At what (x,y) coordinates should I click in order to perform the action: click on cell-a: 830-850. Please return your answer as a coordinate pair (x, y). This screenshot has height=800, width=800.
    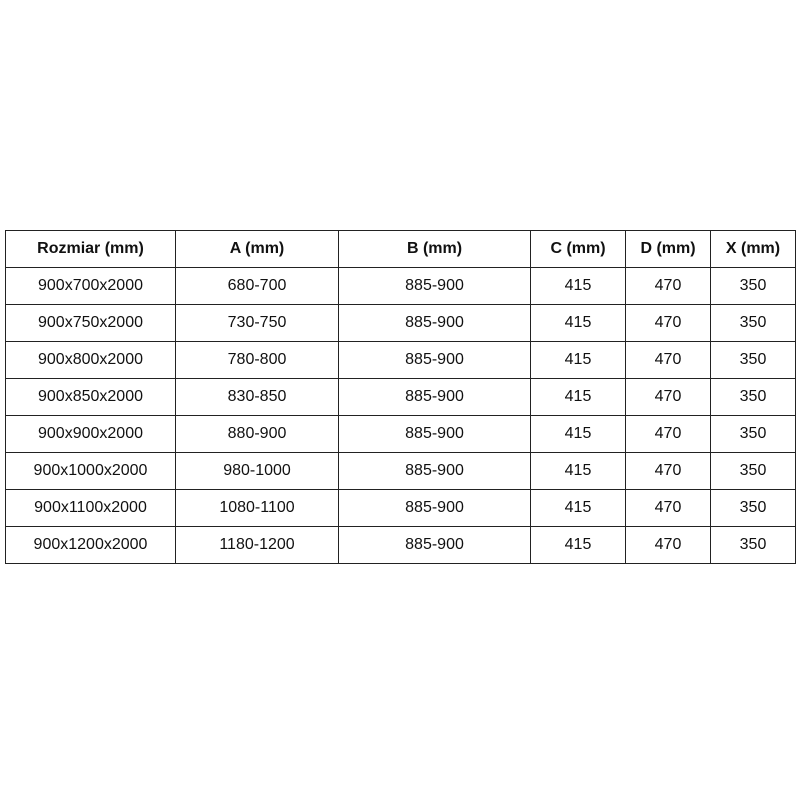
    Looking at the image, I should click on (257, 397).